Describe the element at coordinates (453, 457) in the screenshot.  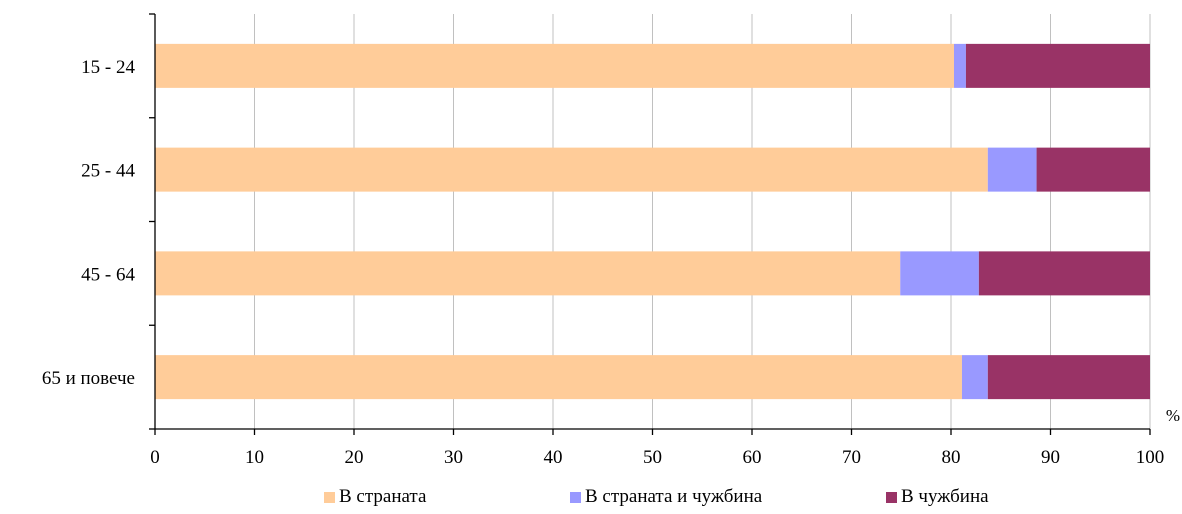
I see `x-tick-label-3: 30` at that location.